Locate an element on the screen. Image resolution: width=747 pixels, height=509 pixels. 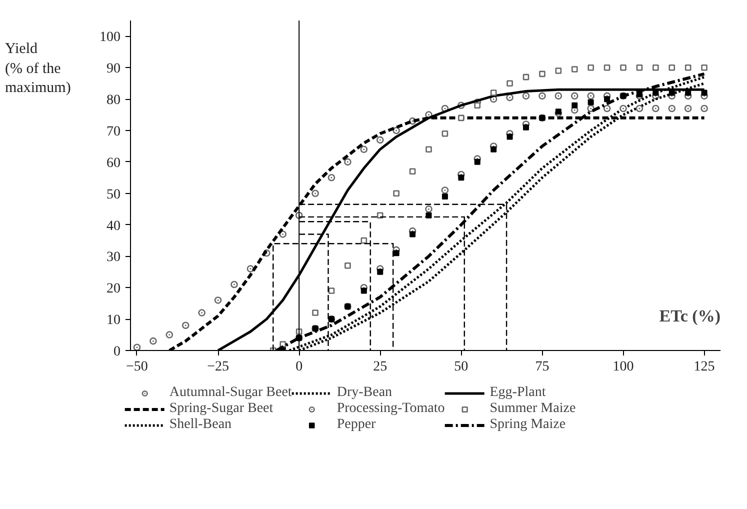
x-tick-label: −50 is located at coordinates (137, 367).